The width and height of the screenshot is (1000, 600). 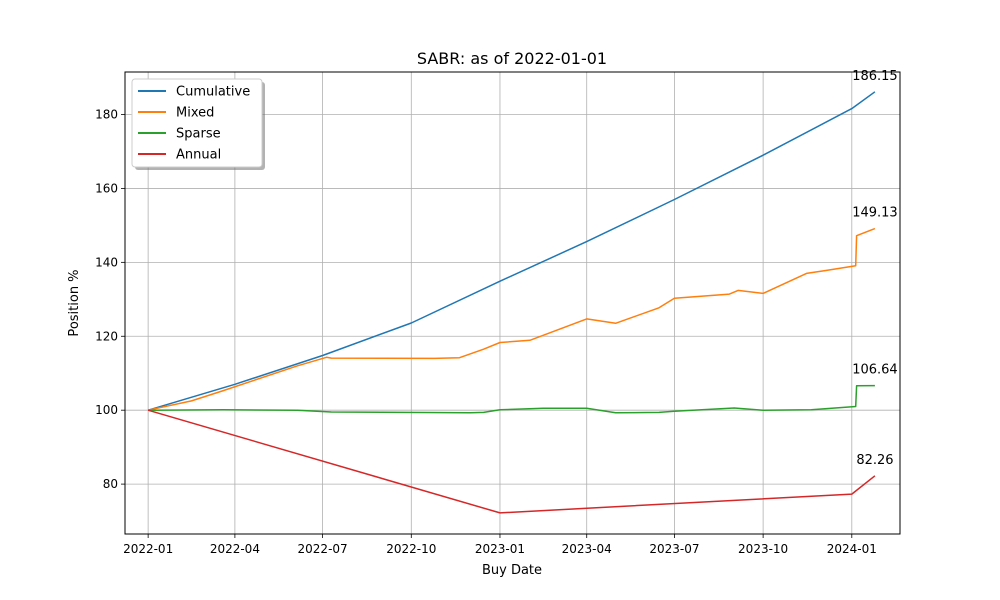 What do you see at coordinates (875, 213) in the screenshot?
I see `end-value-label-mixed: 149.13` at bounding box center [875, 213].